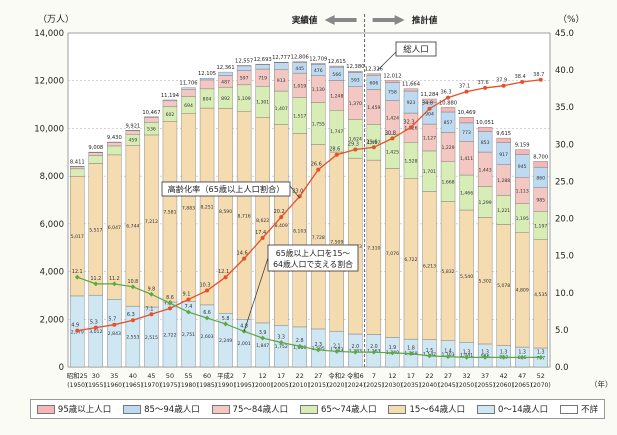 The width and height of the screenshot is (617, 435). What do you see at coordinates (503, 211) in the screenshot?
I see `segment-label: 1,221` at bounding box center [503, 211].